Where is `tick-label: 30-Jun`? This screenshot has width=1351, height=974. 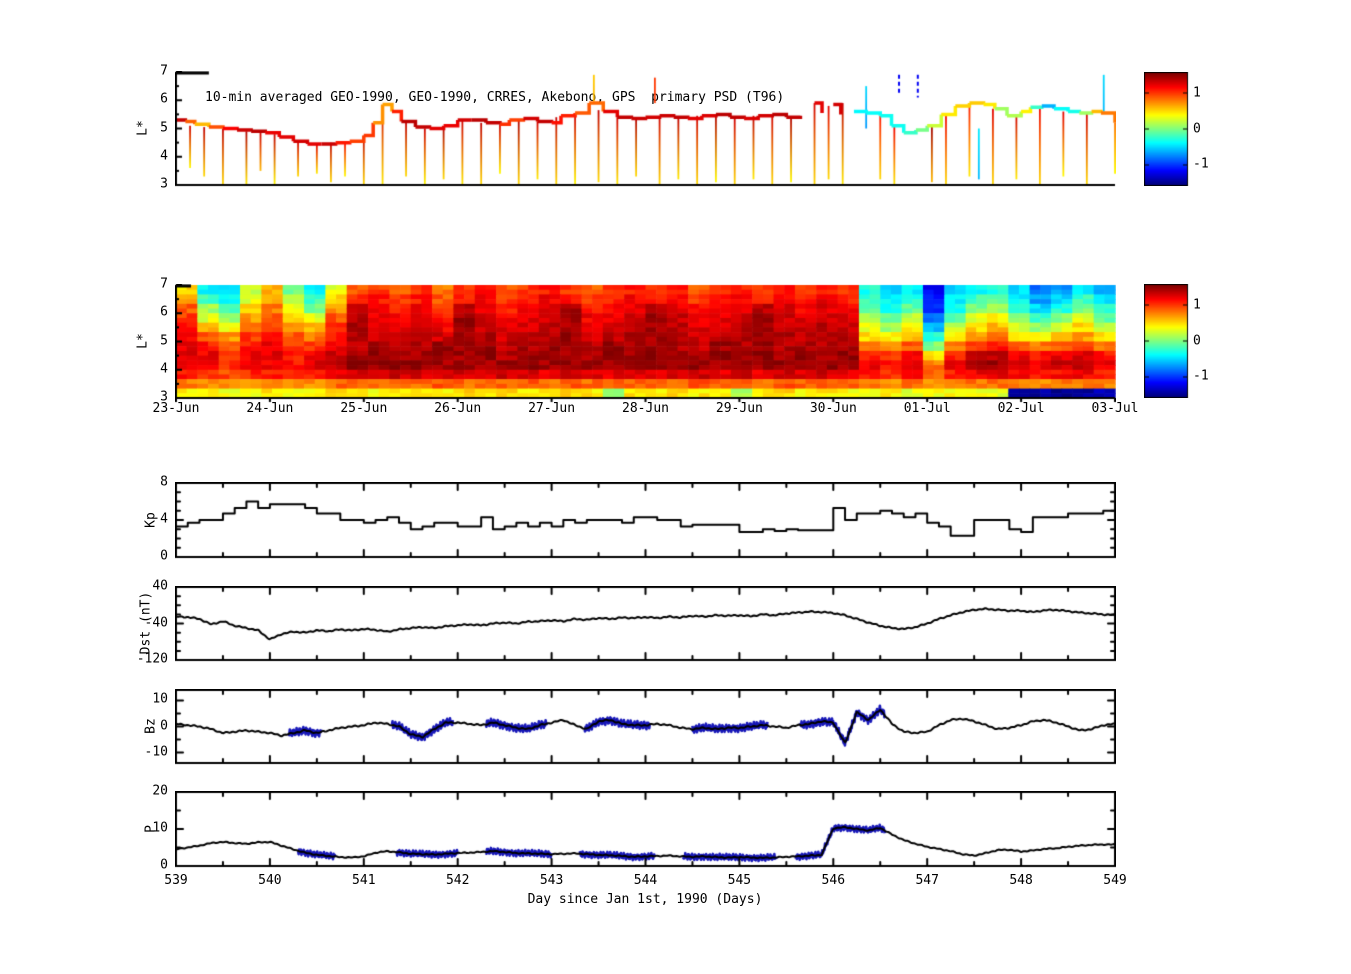 tick-label: 30-Jun is located at coordinates (833, 408).